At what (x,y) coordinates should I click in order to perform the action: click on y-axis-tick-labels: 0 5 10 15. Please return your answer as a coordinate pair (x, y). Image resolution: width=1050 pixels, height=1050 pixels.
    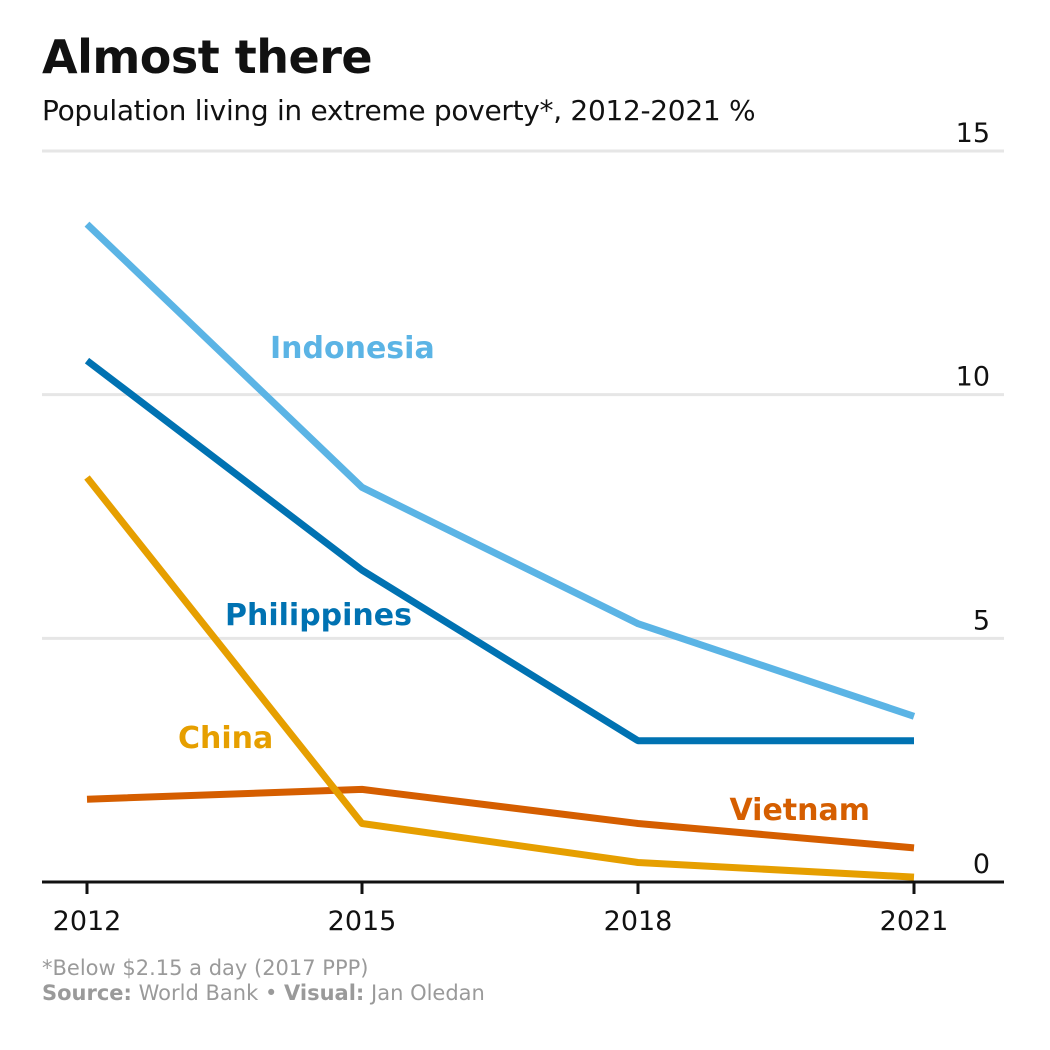
    Looking at the image, I should click on (973, 499).